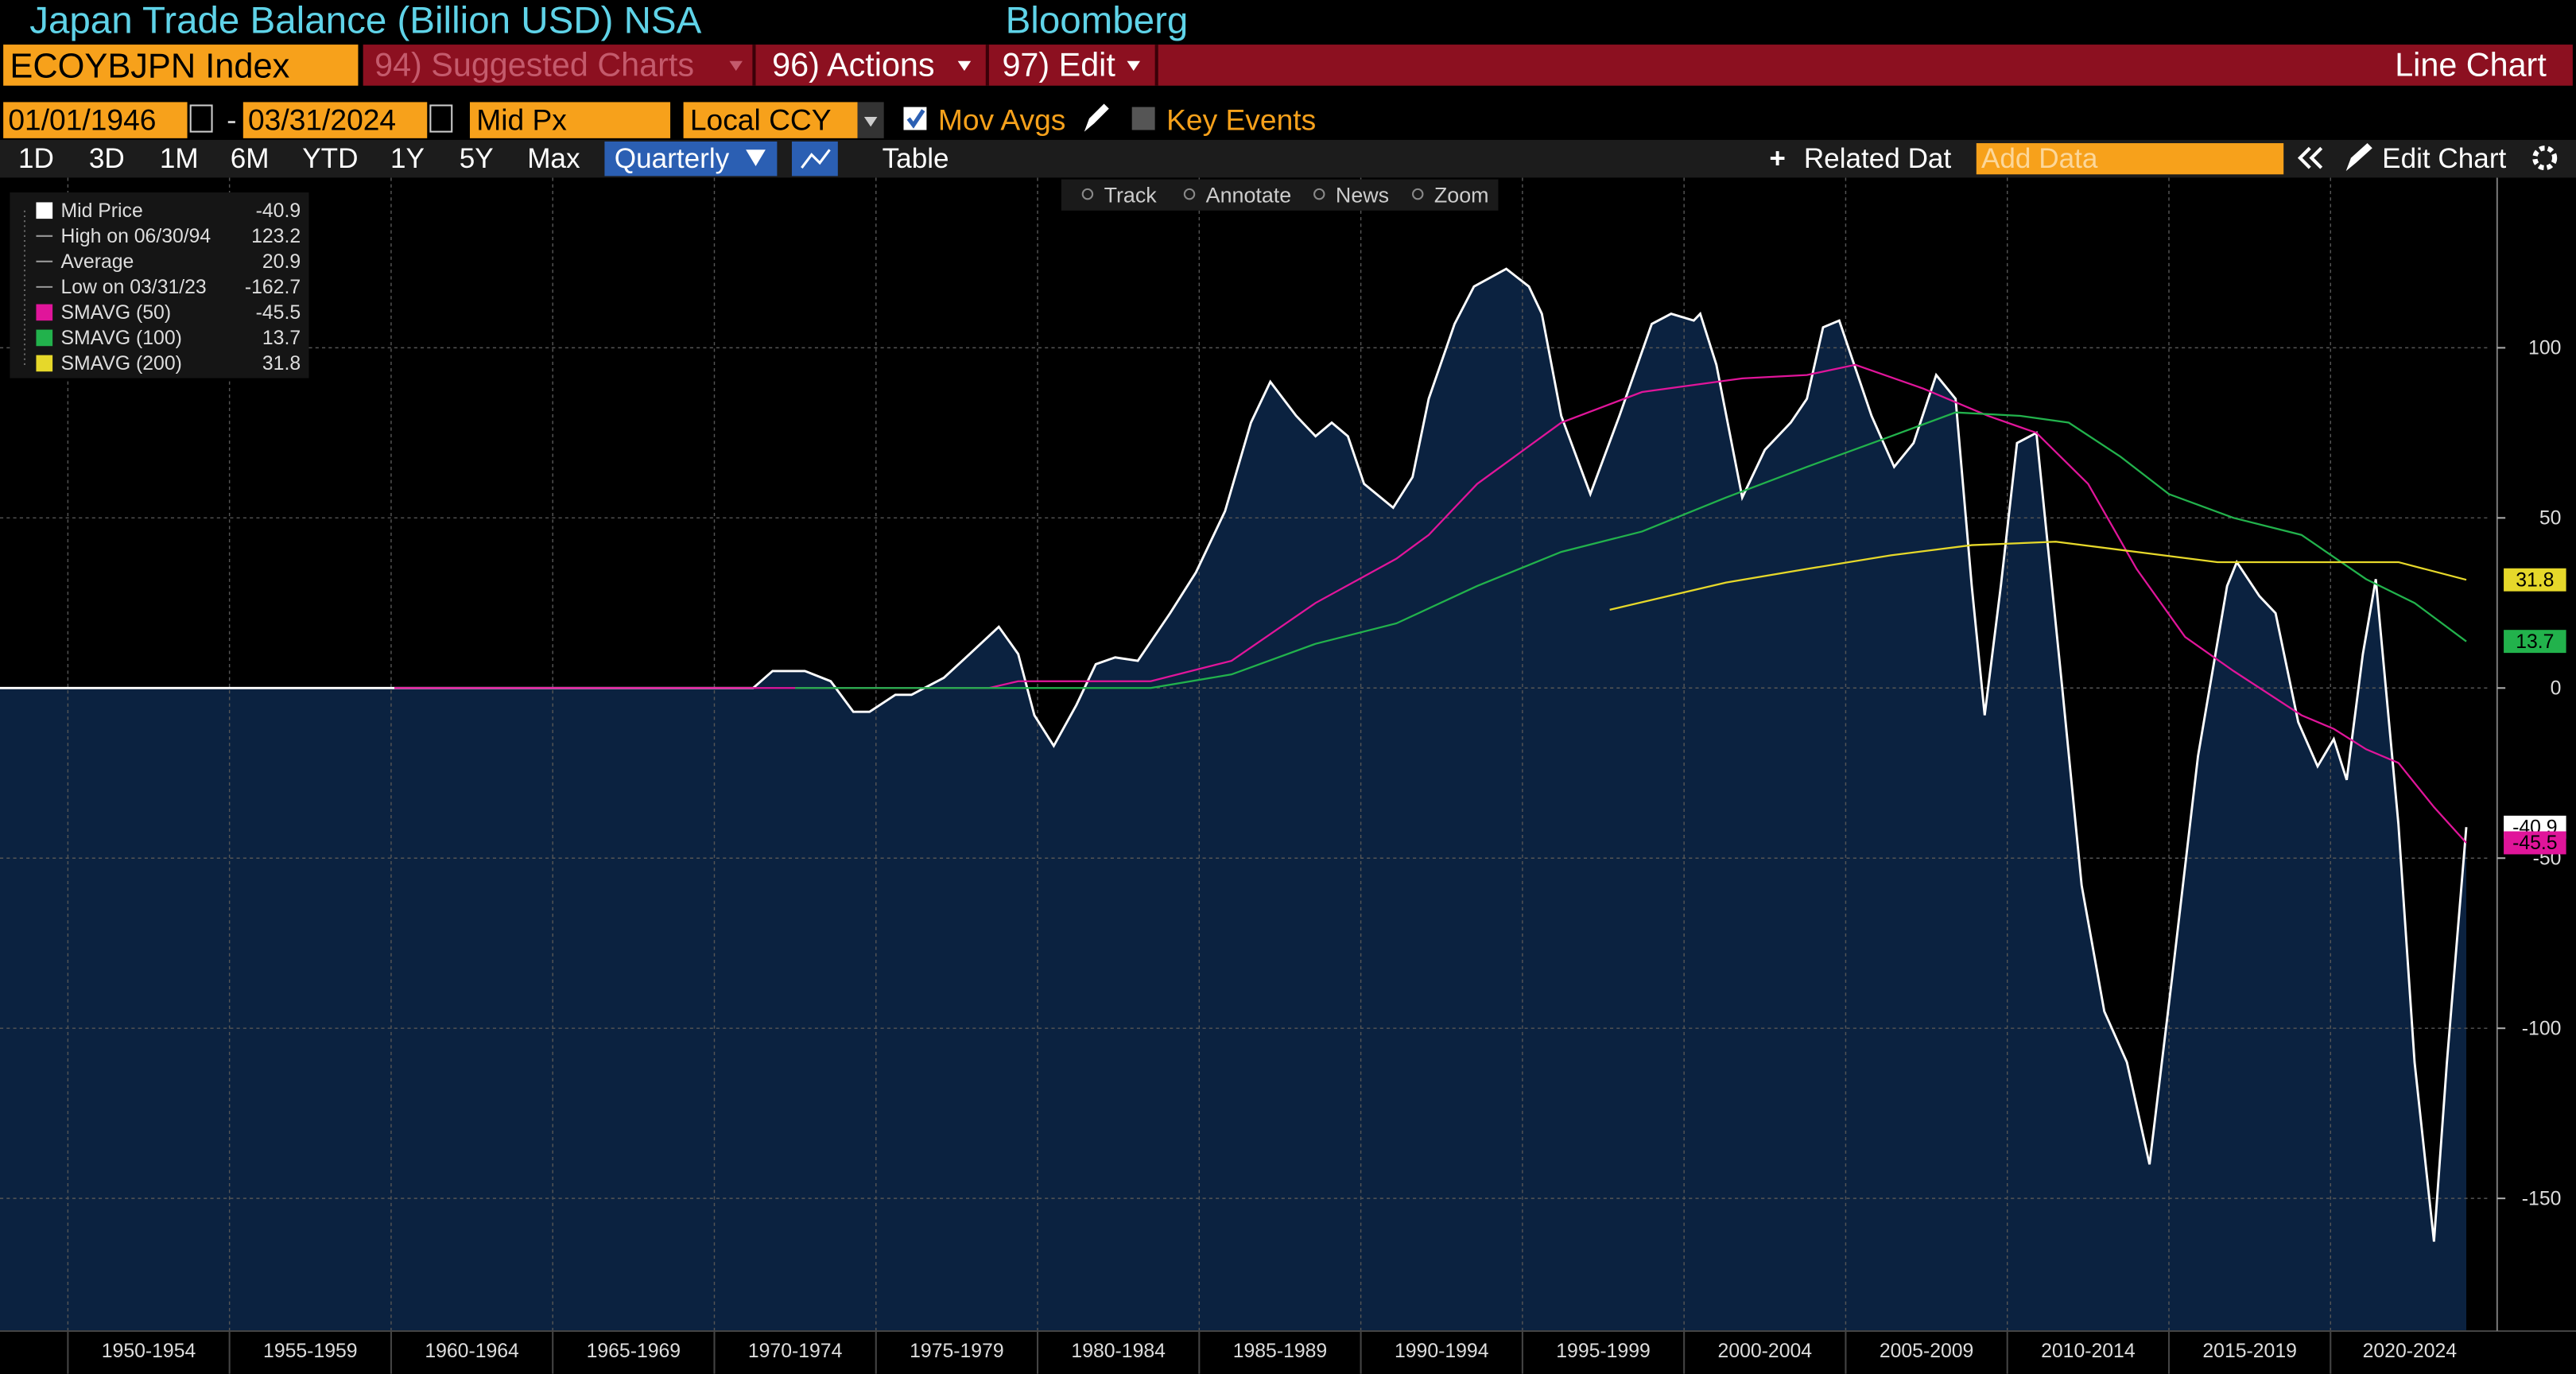 The height and width of the screenshot is (1374, 2576). I want to click on tool-button: Zoom, so click(1461, 195).